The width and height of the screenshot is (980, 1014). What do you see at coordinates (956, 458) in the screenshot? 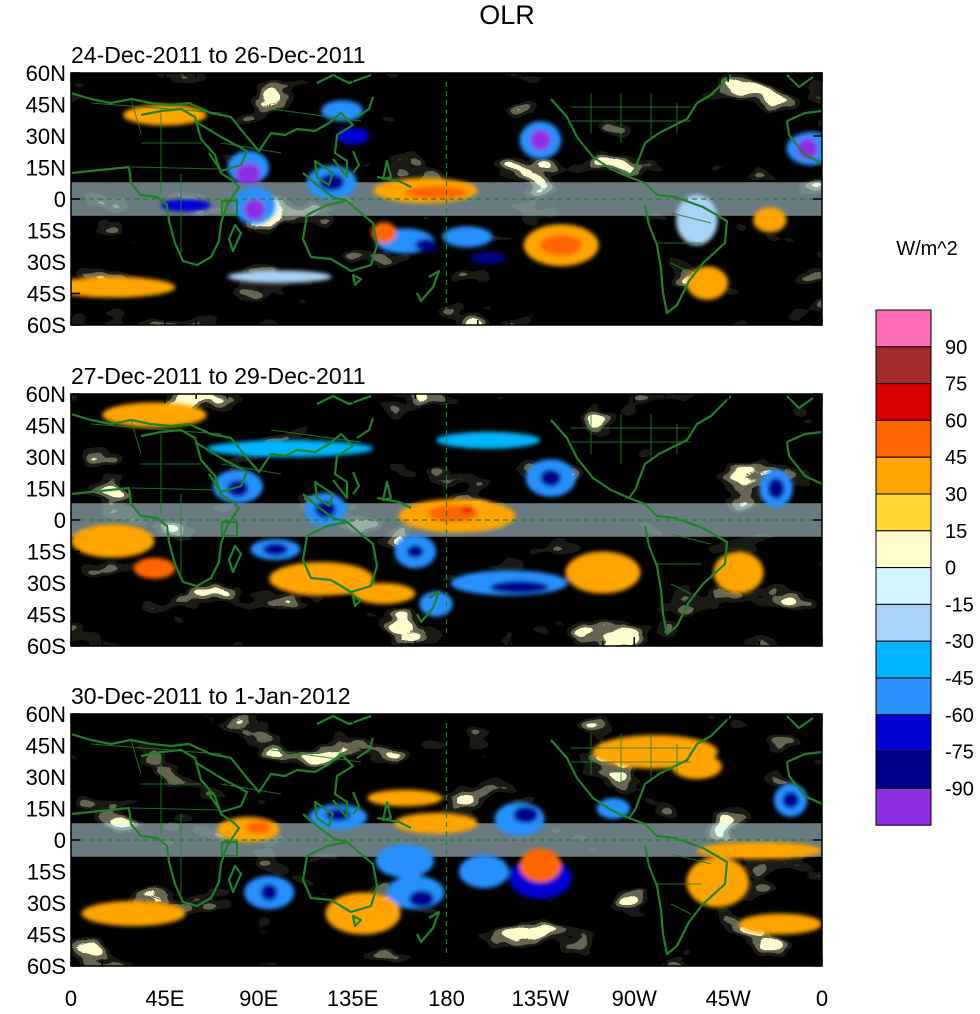
I see `colorbar-label: 45` at bounding box center [956, 458].